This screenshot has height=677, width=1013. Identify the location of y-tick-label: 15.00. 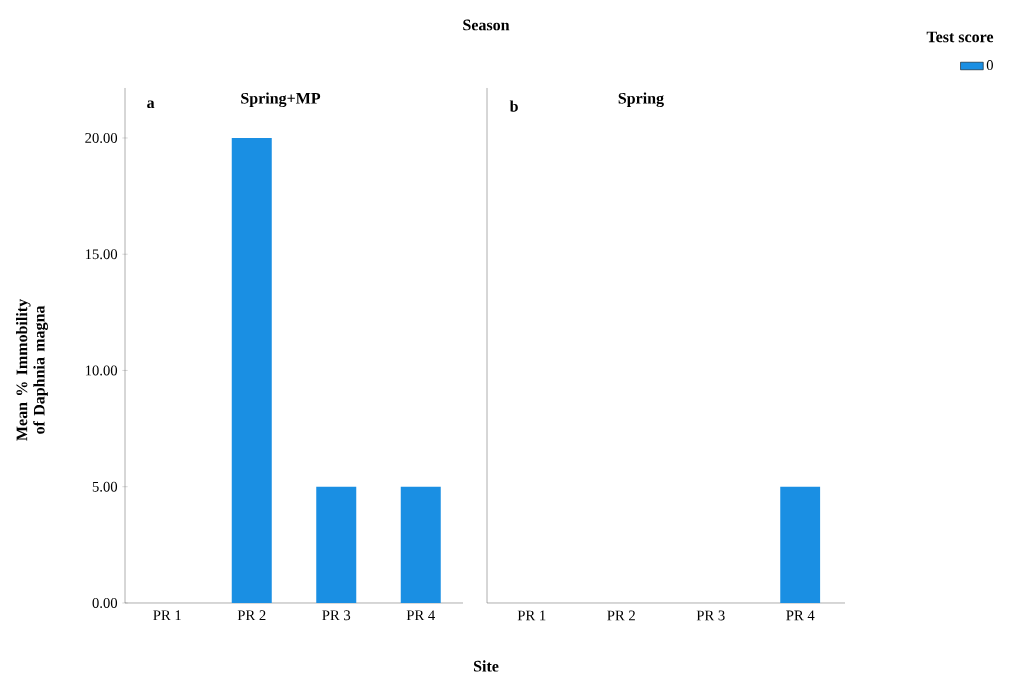
(101, 254).